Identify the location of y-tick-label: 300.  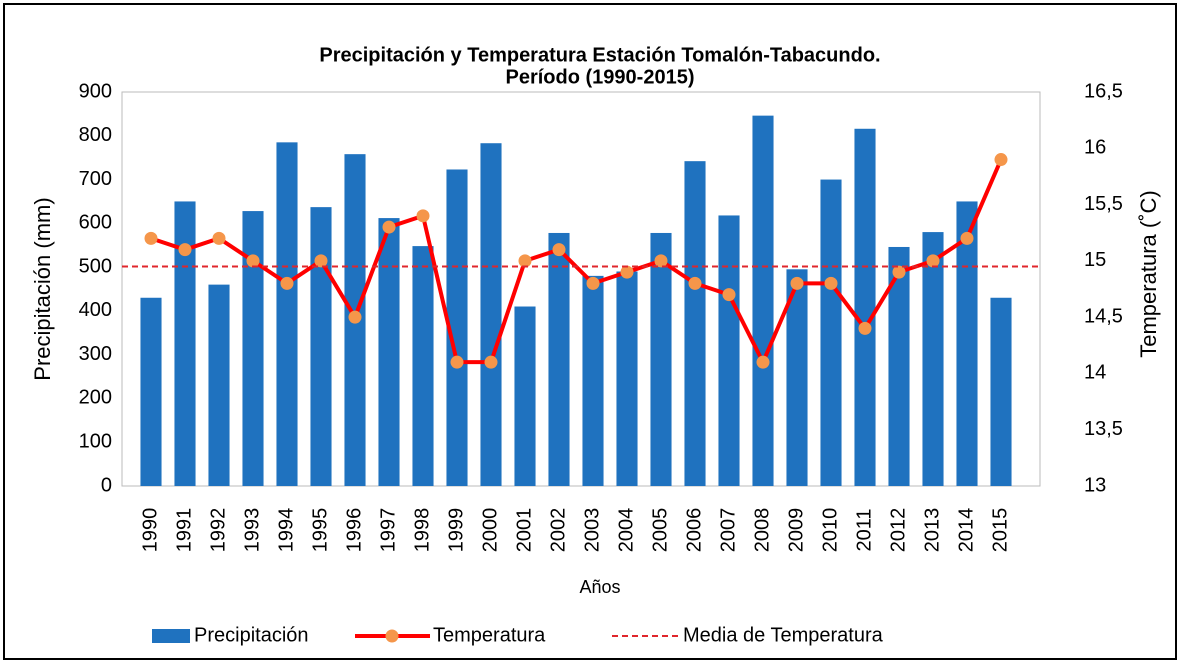
(95, 354).